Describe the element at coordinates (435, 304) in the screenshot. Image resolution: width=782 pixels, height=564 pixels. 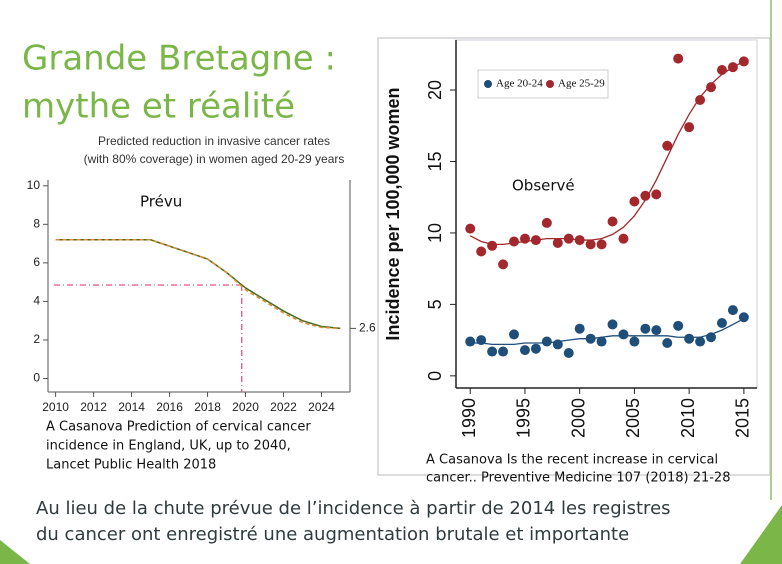
I see `y-tick-label: 5` at that location.